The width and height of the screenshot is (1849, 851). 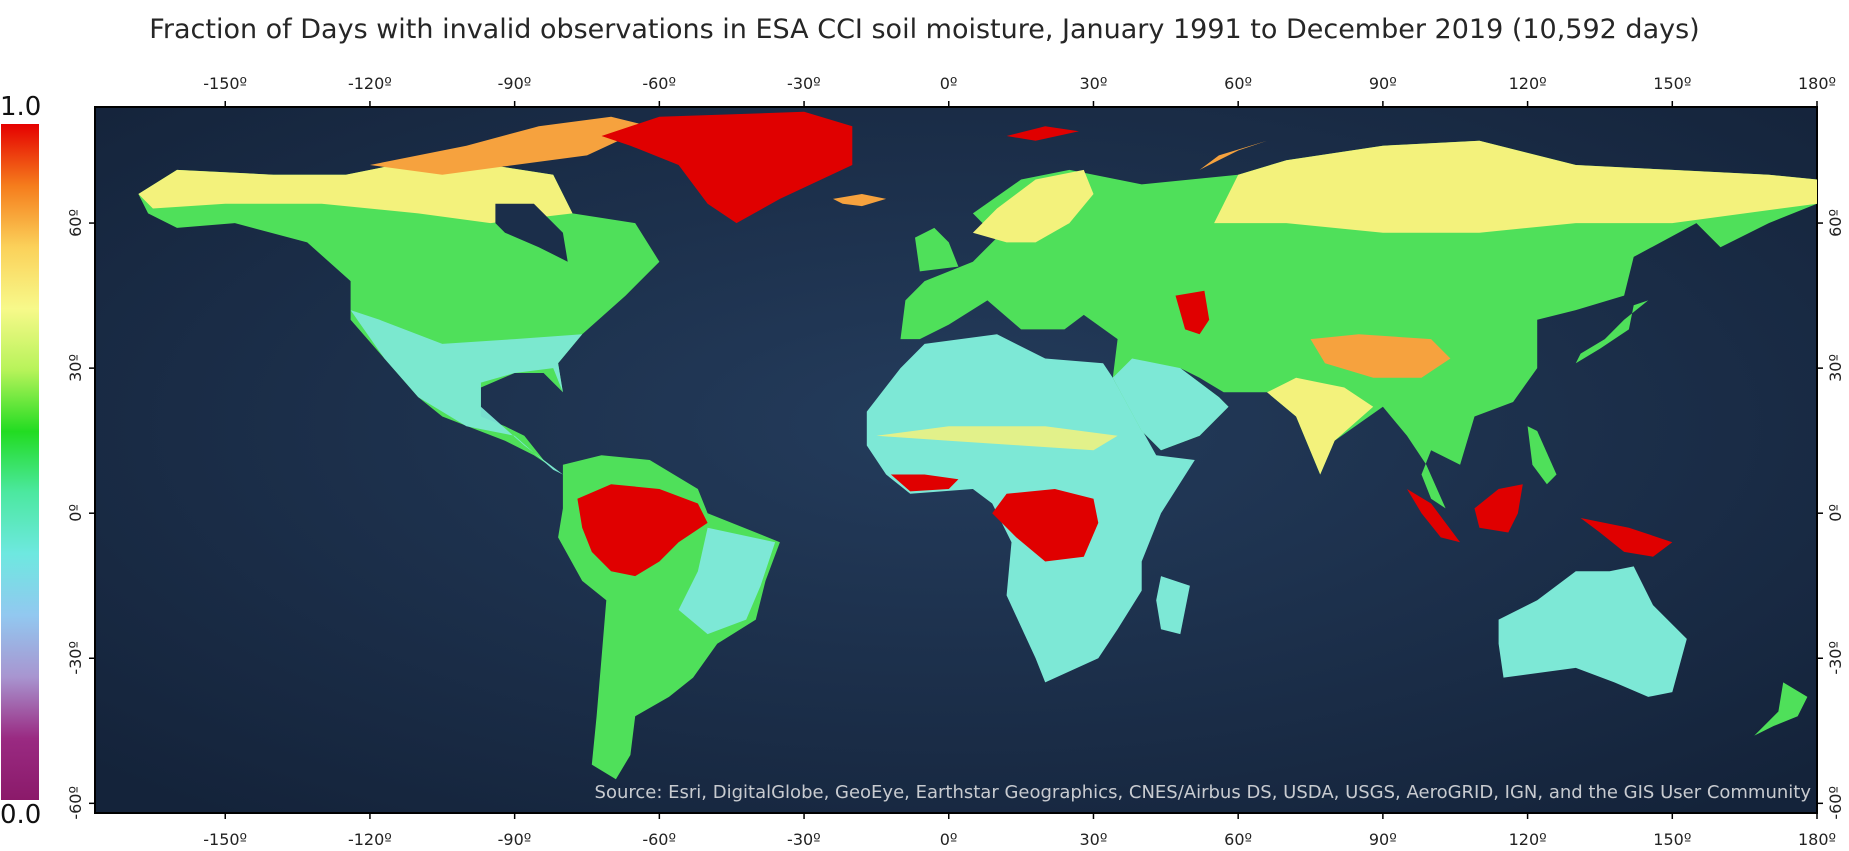 What do you see at coordinates (659, 839) in the screenshot?
I see `bottom-lon-label: -60º` at bounding box center [659, 839].